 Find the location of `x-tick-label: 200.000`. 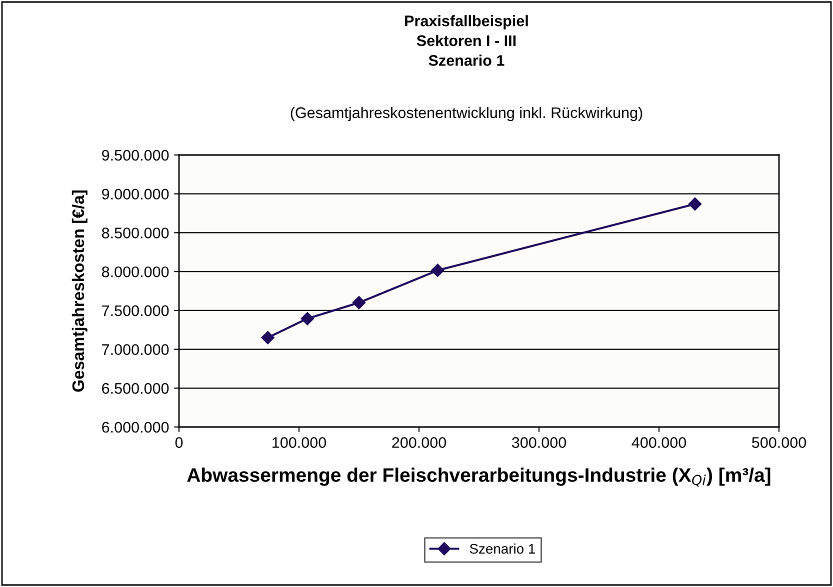

x-tick-label: 200.000 is located at coordinates (419, 442).